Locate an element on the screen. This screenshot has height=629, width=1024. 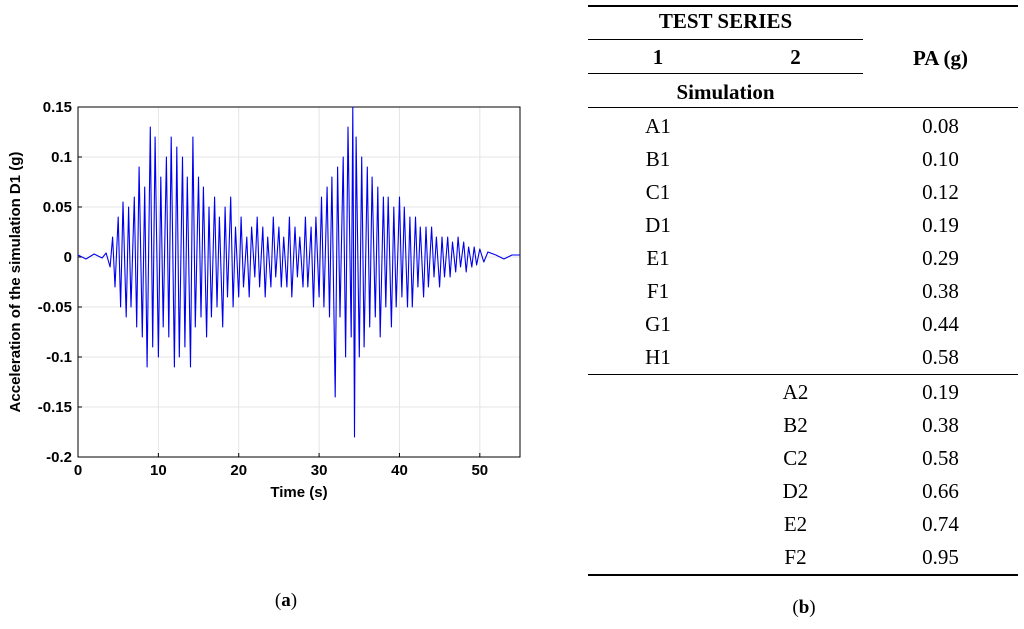
y-tick-label: 0 is located at coordinates (68, 257).